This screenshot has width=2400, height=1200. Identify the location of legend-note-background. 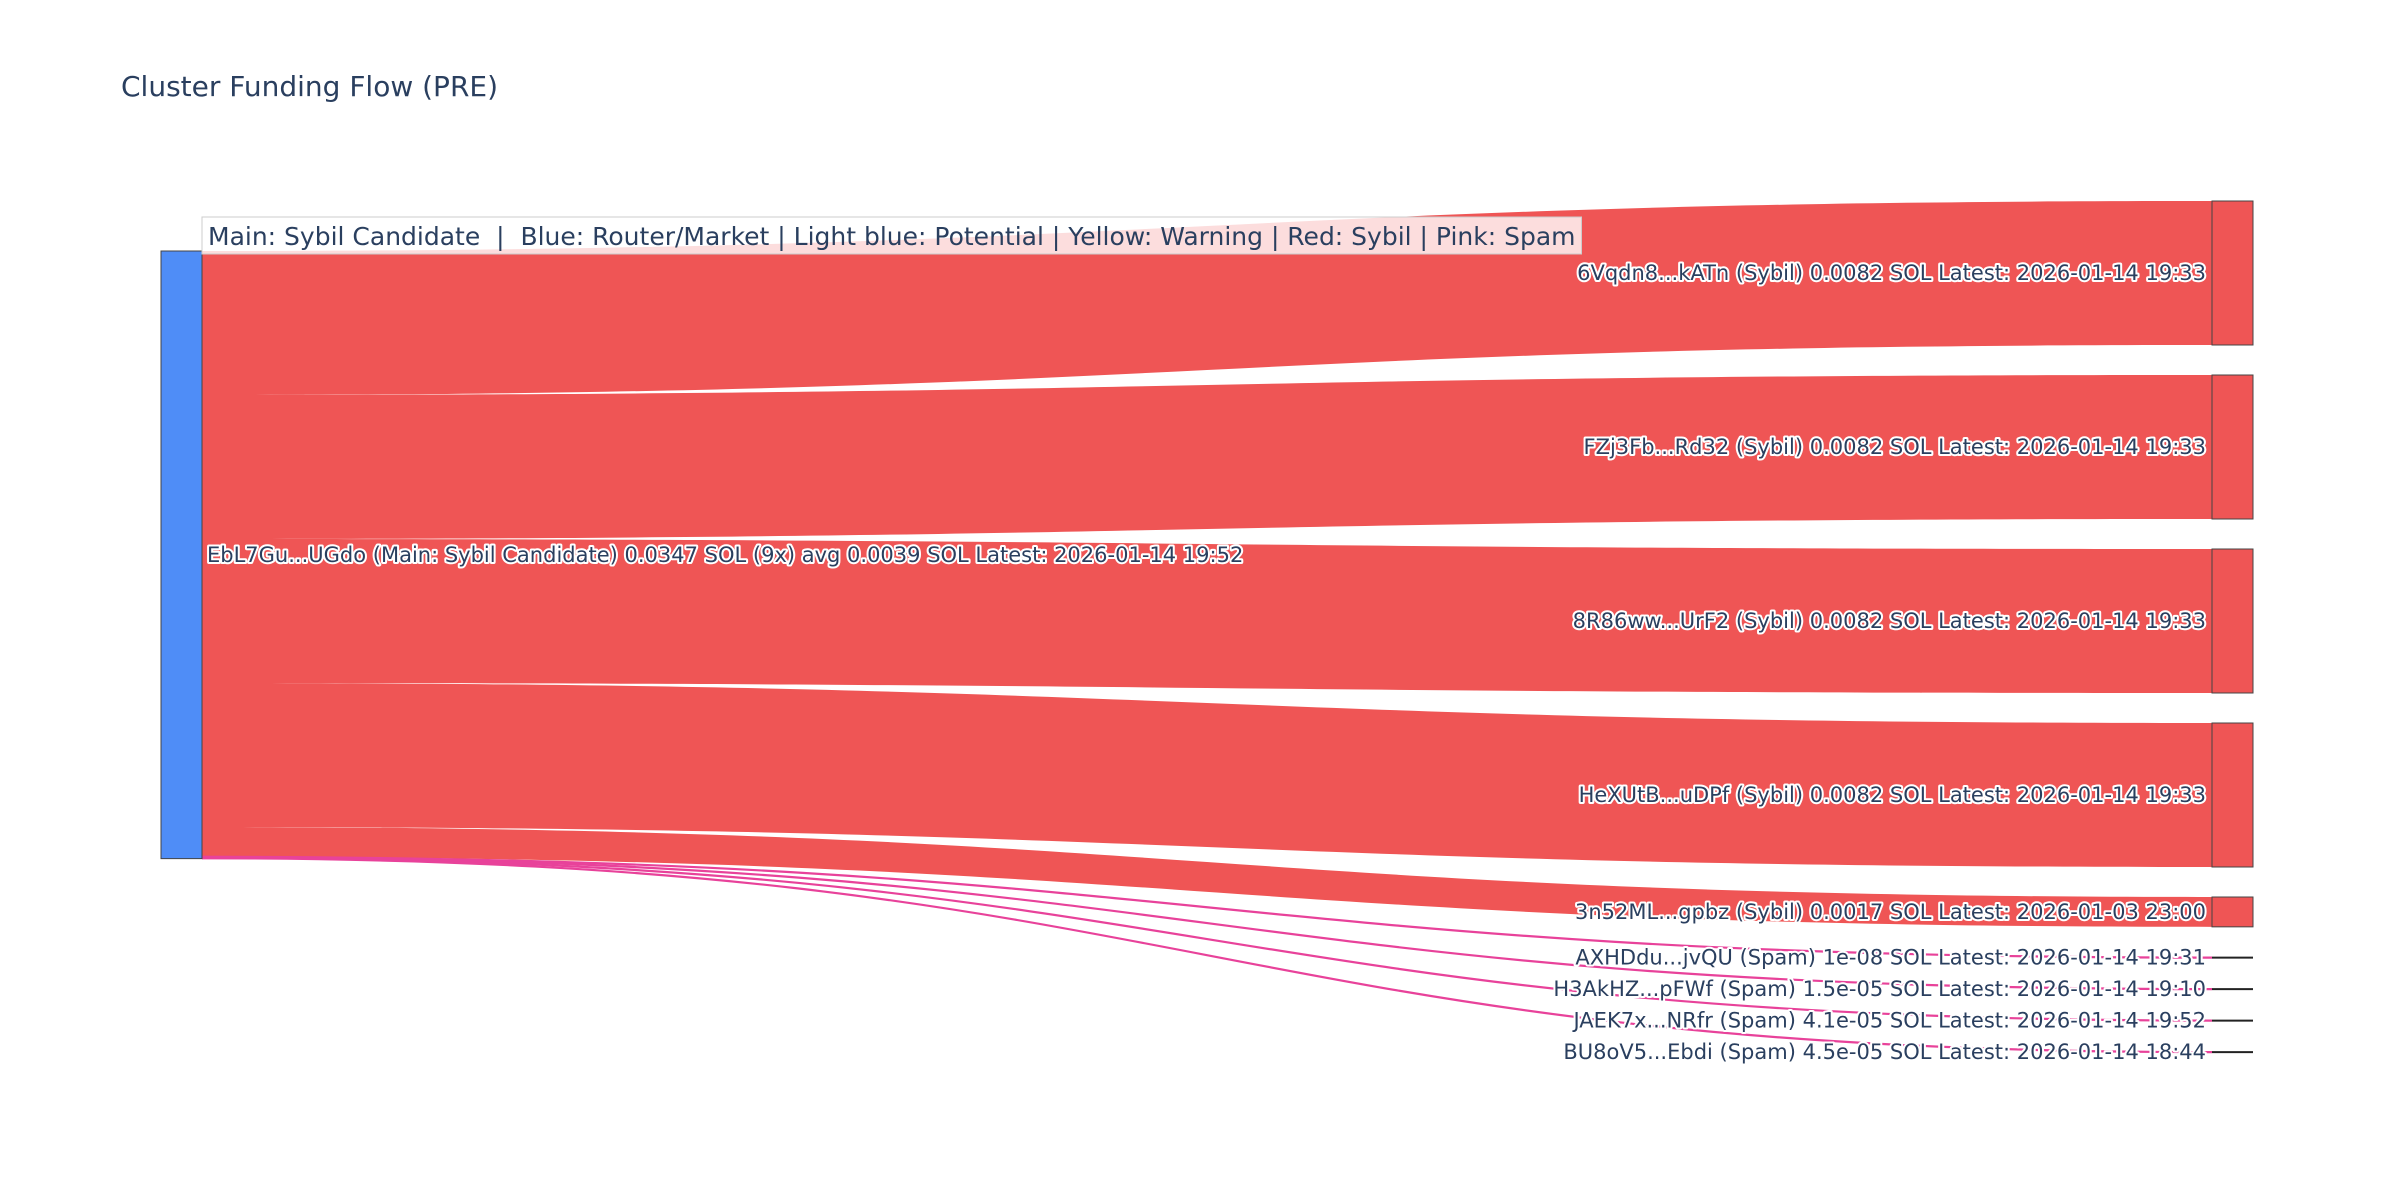
(891, 235).